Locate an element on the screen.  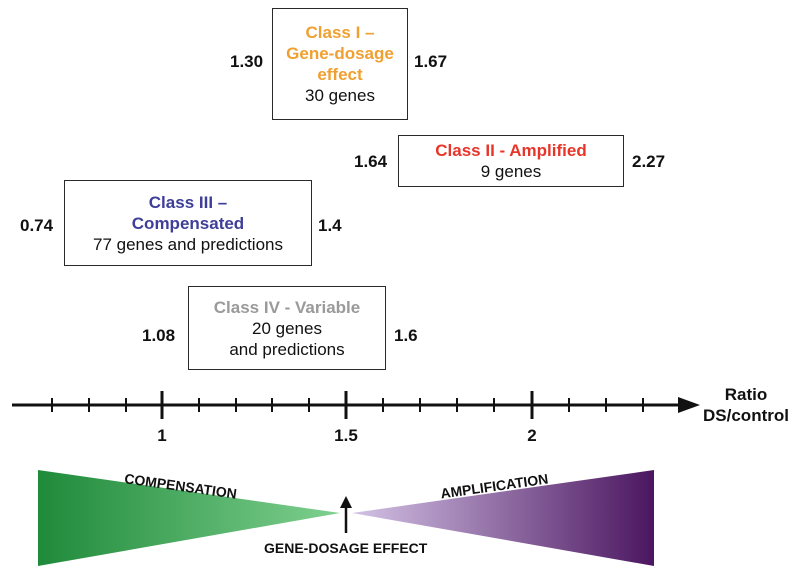
class-2-lower-bound: 1.64 is located at coordinates (371, 161).